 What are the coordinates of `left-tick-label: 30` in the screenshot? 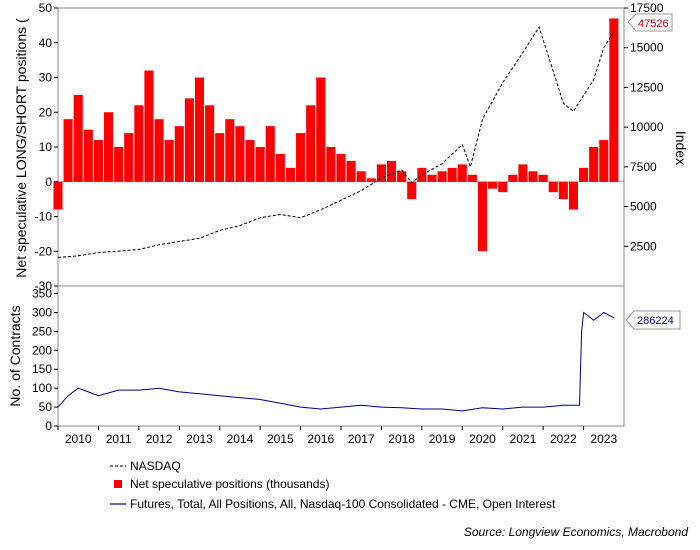 It's located at (46, 78).